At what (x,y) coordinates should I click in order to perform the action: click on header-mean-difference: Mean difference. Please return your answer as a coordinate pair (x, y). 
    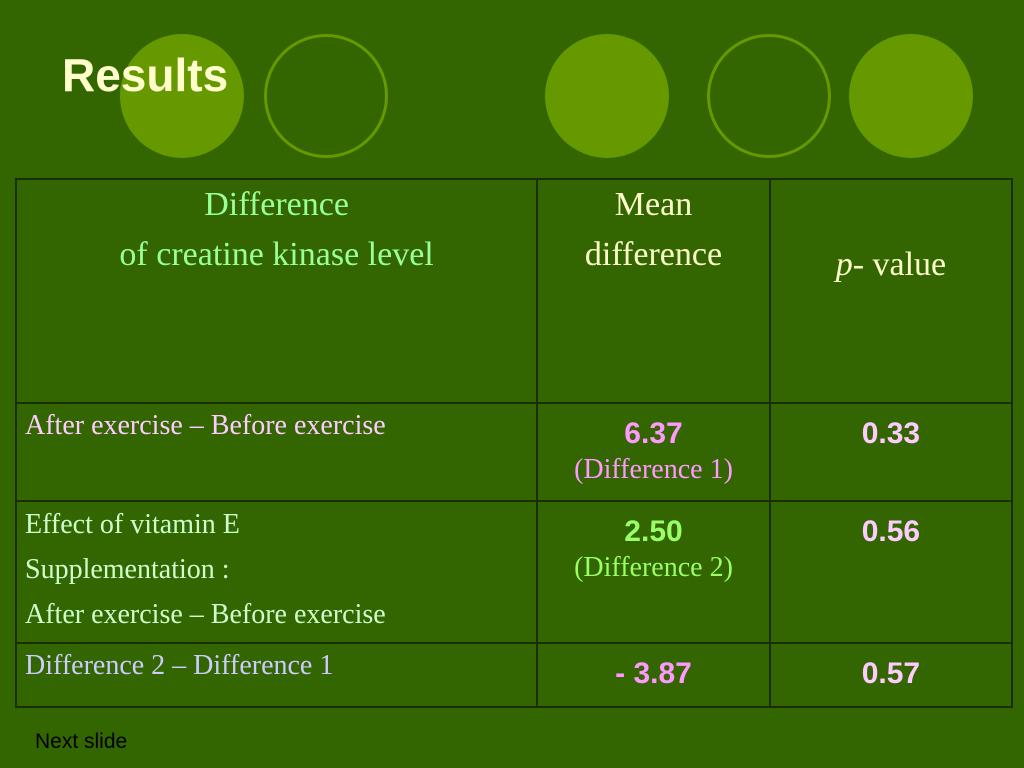
    Looking at the image, I should click on (653, 291).